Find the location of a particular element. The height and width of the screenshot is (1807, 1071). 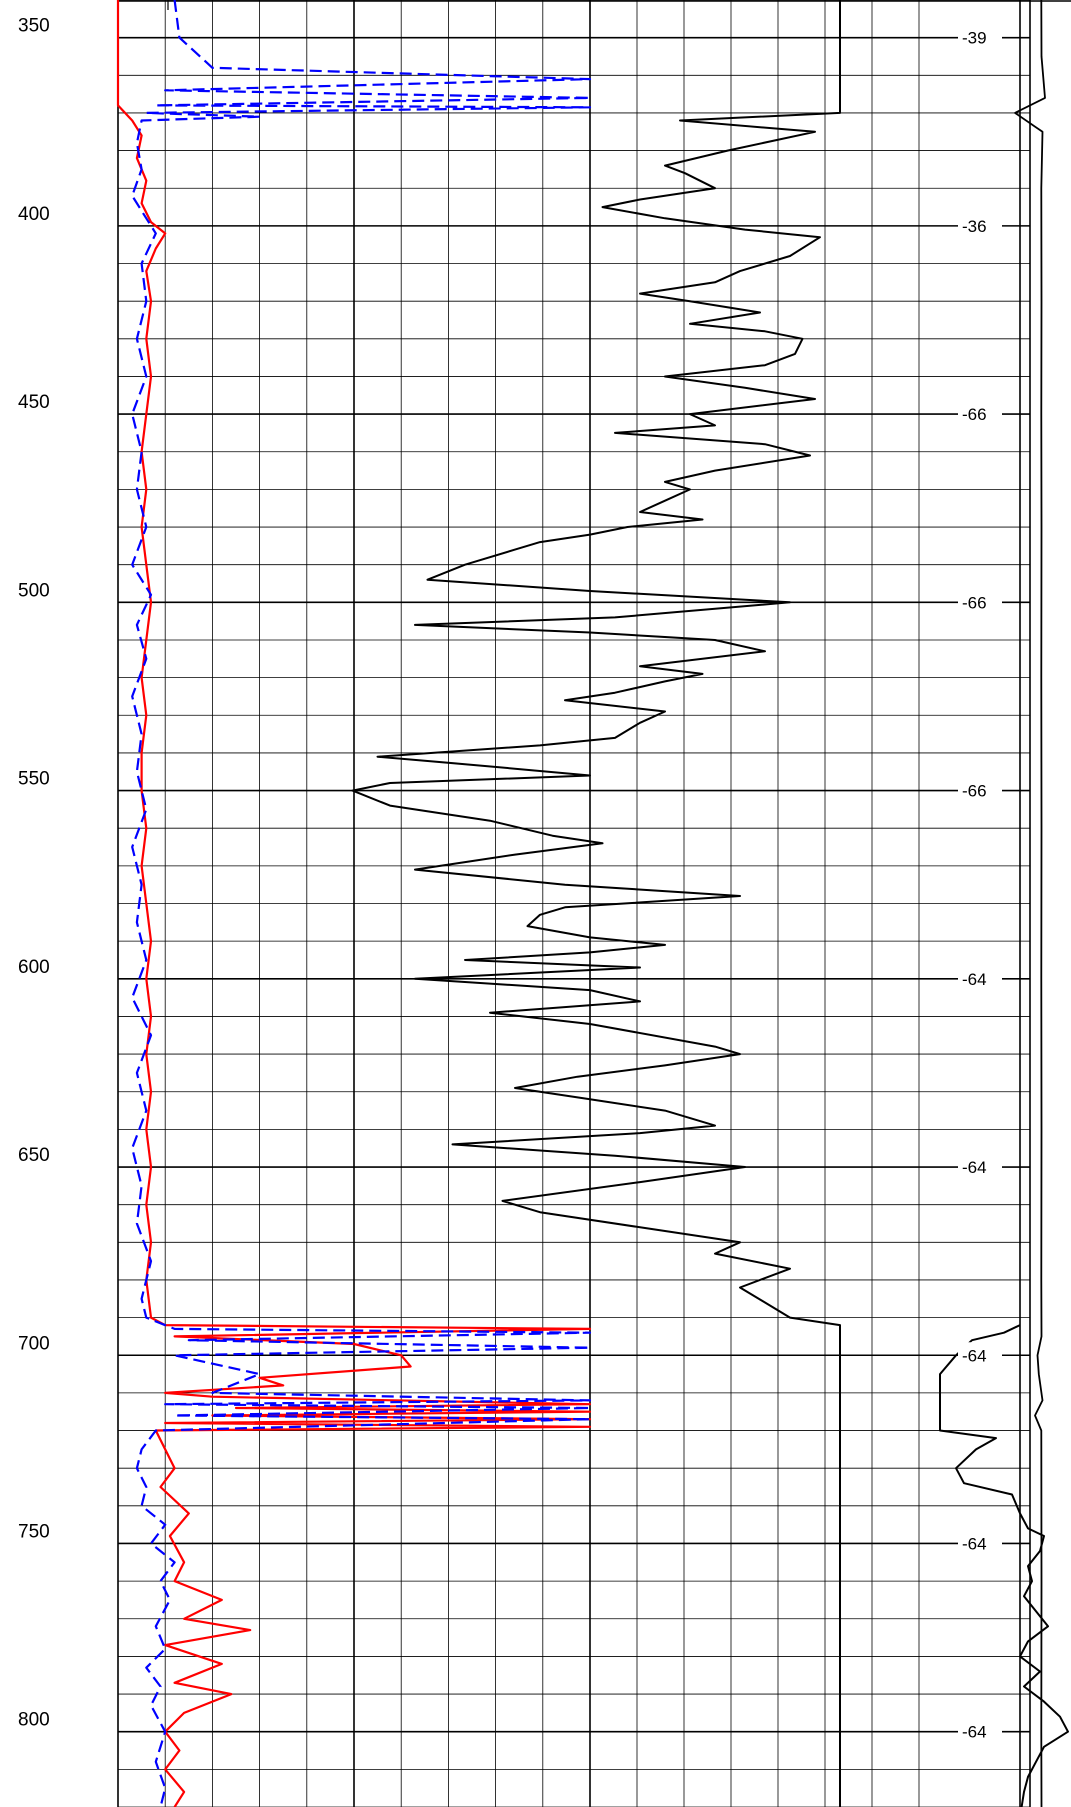

depth-tick-label: 700 is located at coordinates (34, 1343).